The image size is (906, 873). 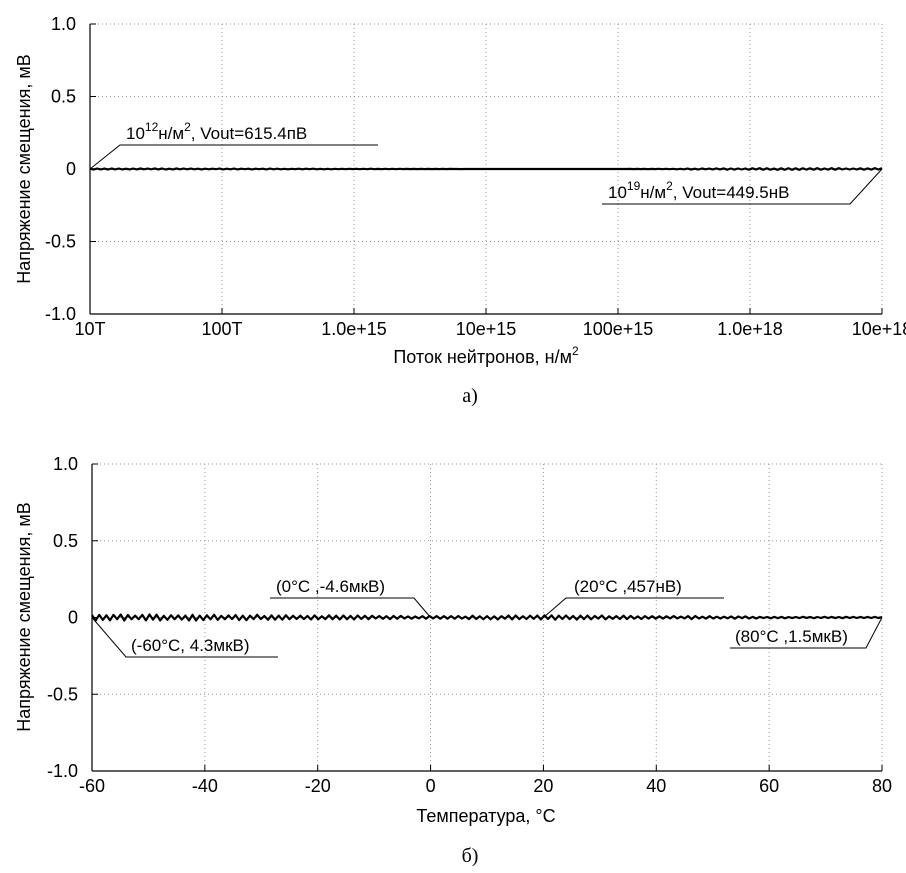 I want to click on x-tick-label: 20, so click(x=543, y=786).